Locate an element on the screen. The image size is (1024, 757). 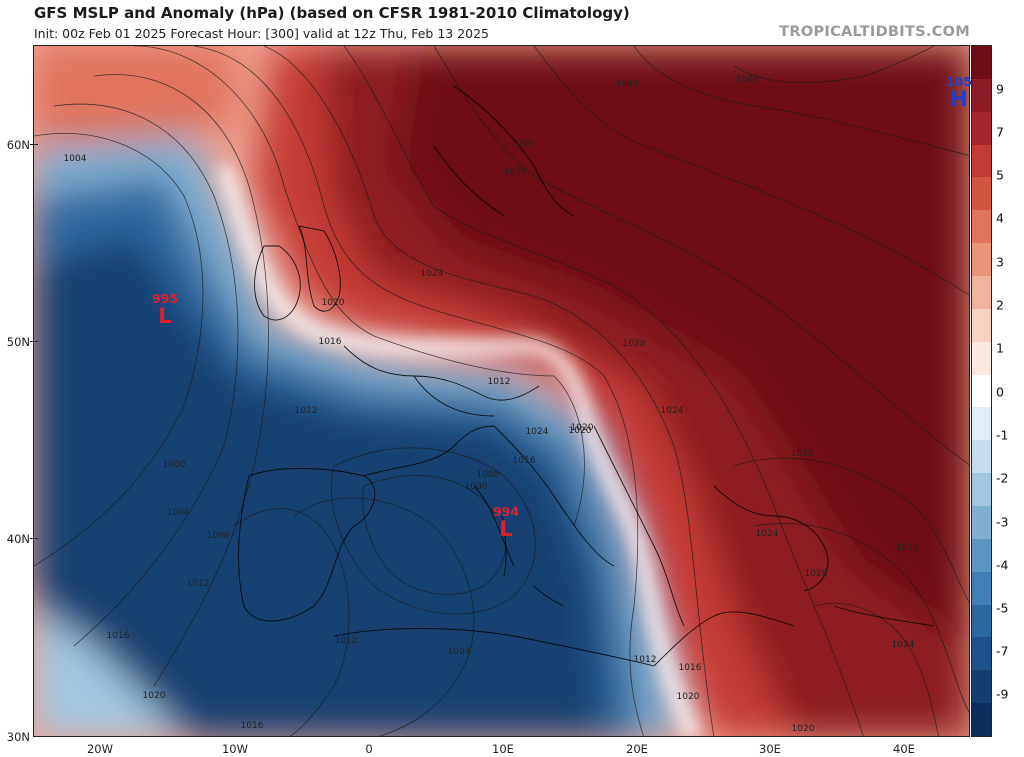
colorbar-label: 2 is located at coordinates (1000, 305).